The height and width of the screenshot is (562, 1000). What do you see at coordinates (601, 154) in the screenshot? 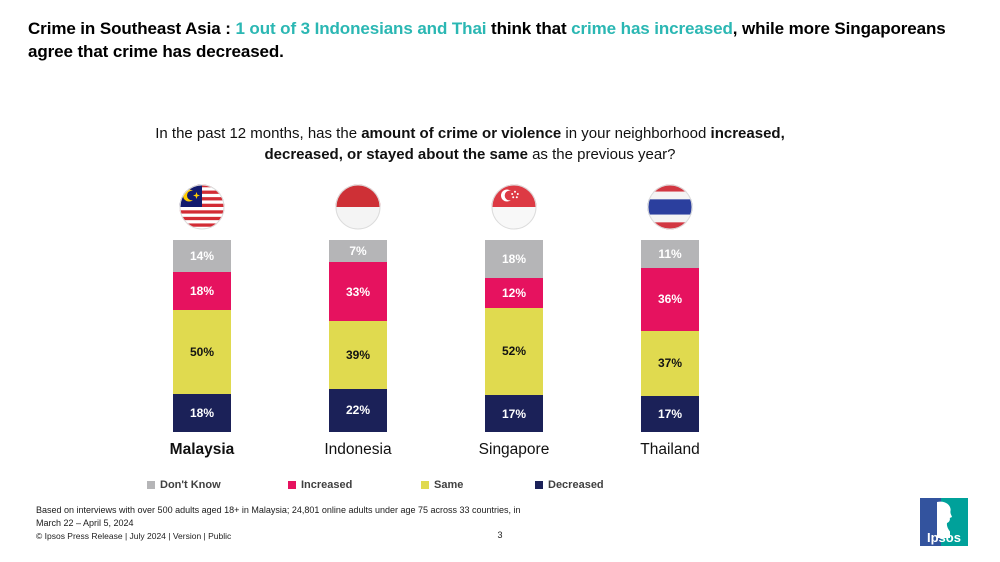
I see `question-text: as the previous year?` at bounding box center [601, 154].